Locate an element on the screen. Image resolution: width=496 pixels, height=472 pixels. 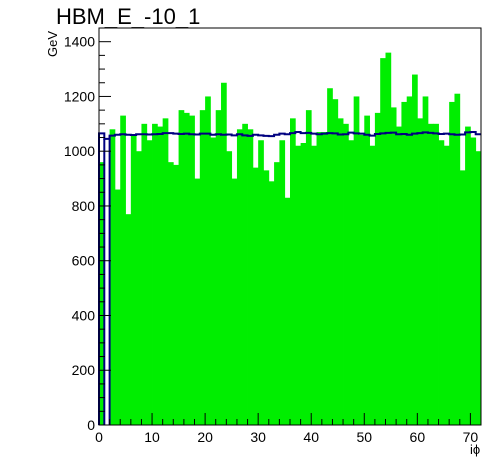
y-tick-label: 600 is located at coordinates (84, 261).